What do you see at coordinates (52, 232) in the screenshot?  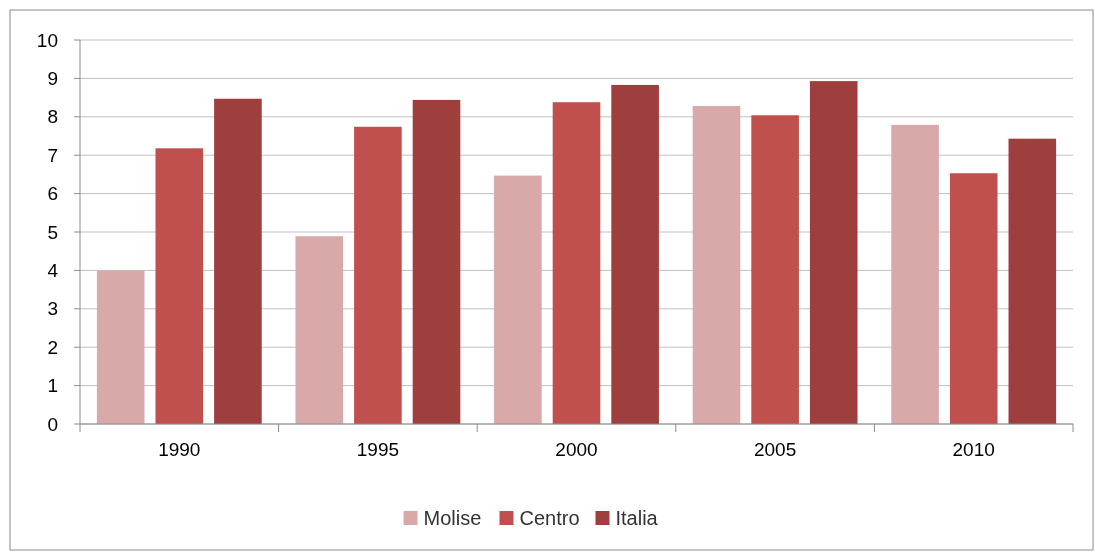 I see `y-tick-label: 5` at bounding box center [52, 232].